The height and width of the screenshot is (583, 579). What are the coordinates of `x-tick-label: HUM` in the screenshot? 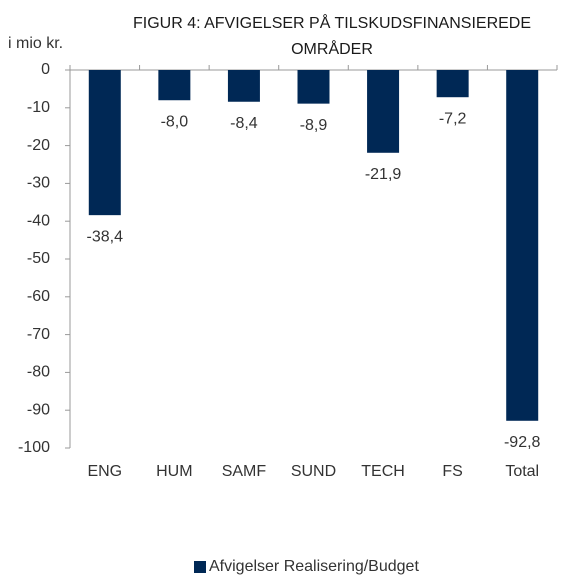 It's located at (174, 471).